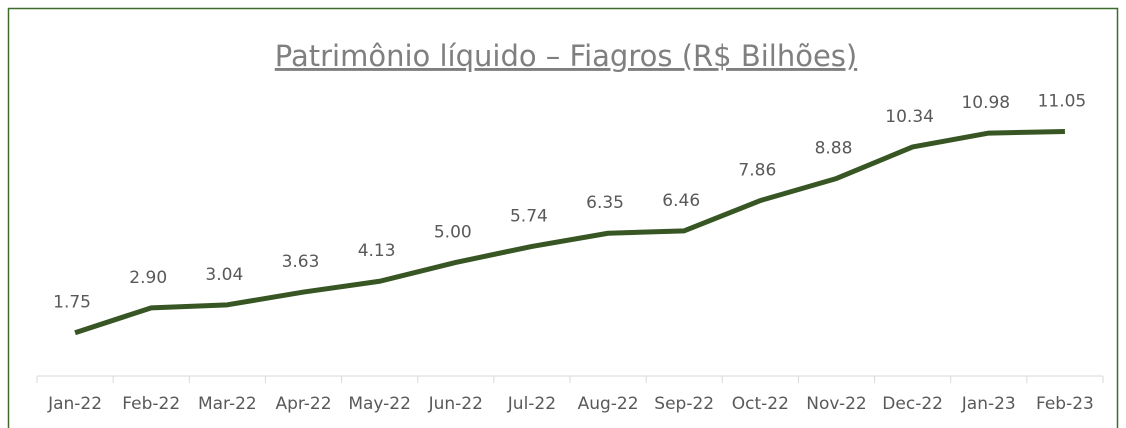 This screenshot has height=428, width=1126. I want to click on data-label: 11.05, so click(1062, 102).